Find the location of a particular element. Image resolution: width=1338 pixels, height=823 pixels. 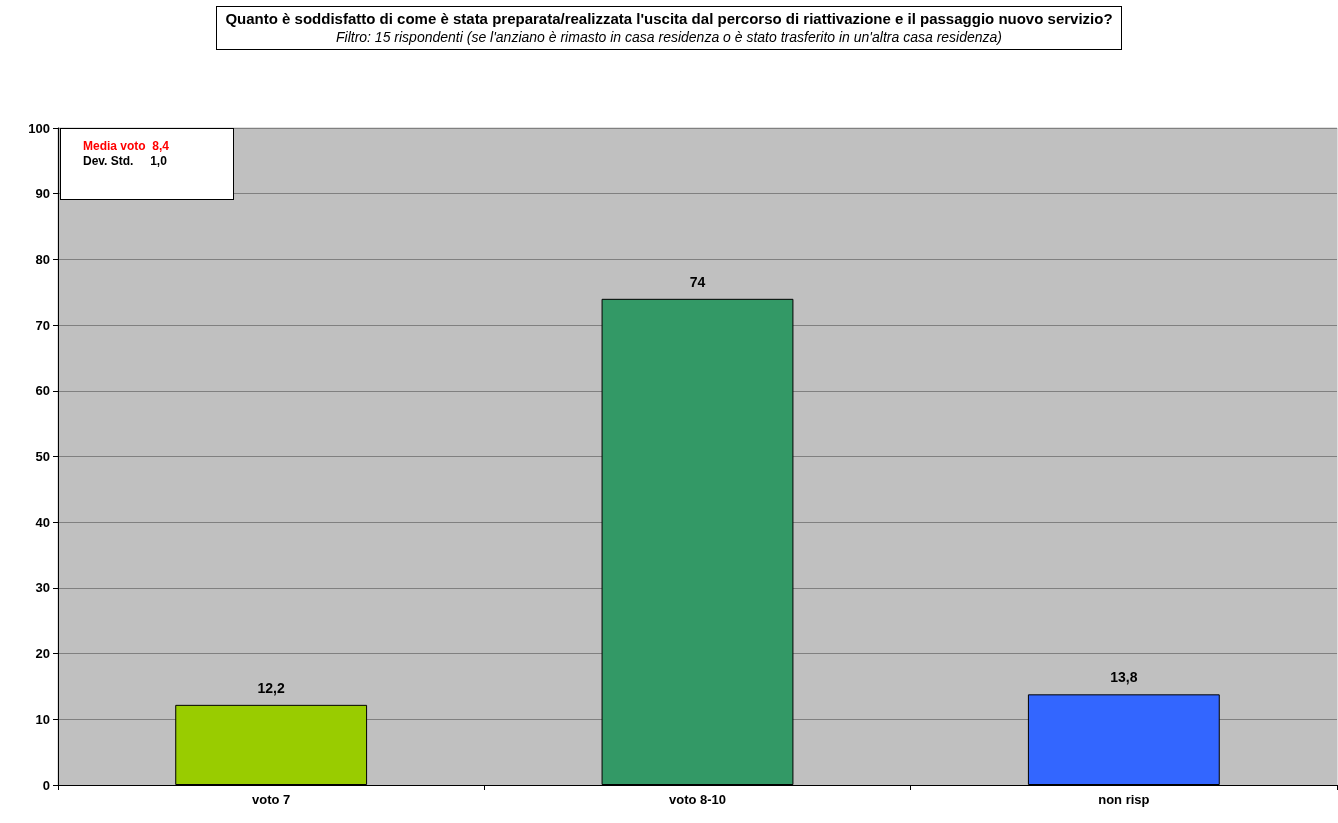

x-tick-label: non risp is located at coordinates (1124, 799).